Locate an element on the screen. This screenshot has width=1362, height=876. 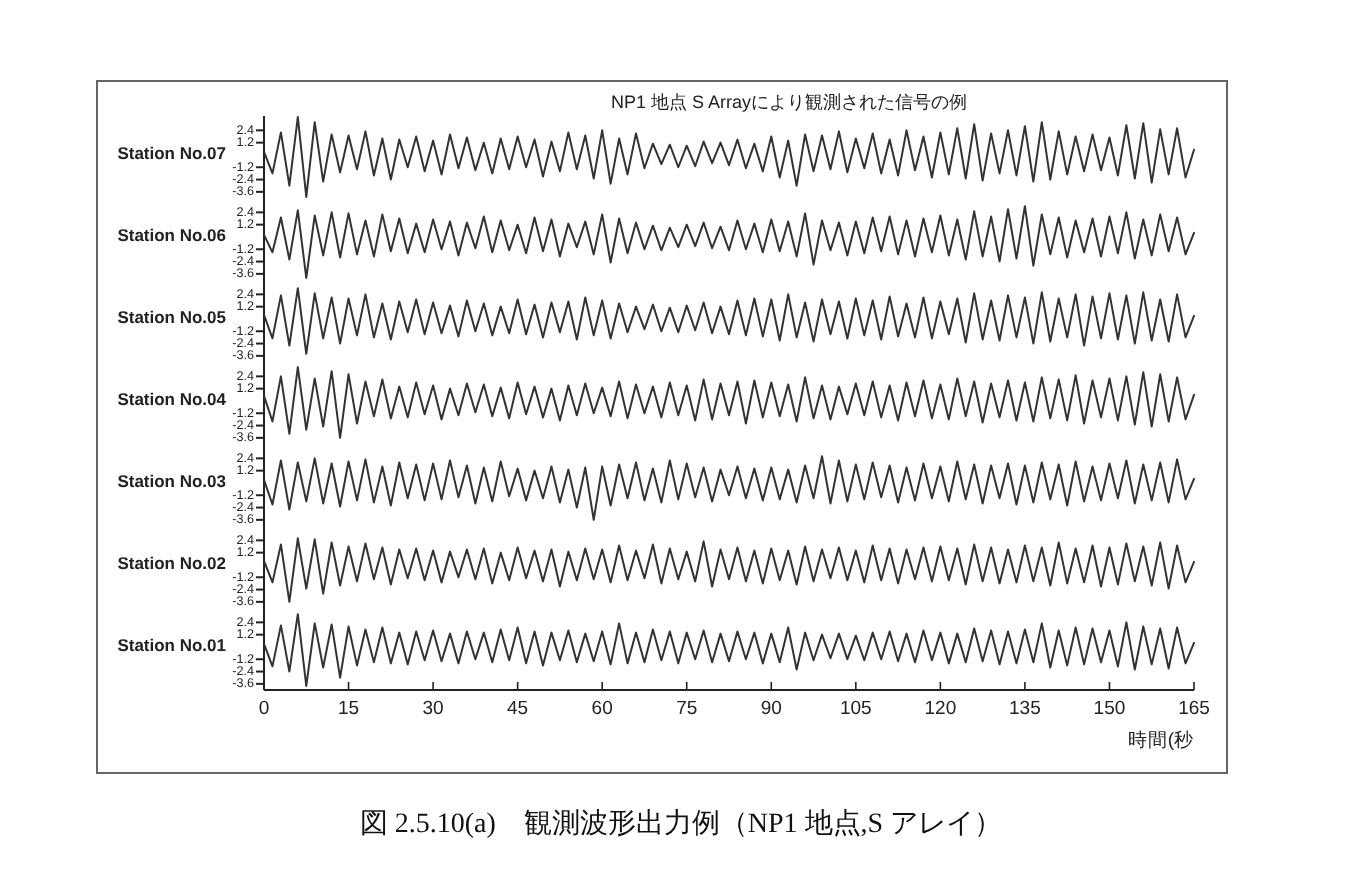
x-tick-label: 135 is located at coordinates (1025, 709).